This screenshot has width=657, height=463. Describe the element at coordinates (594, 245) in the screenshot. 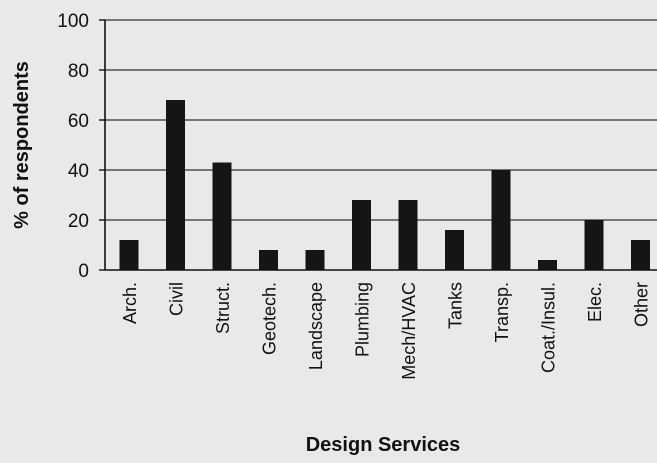

I see `bar-elec` at that location.